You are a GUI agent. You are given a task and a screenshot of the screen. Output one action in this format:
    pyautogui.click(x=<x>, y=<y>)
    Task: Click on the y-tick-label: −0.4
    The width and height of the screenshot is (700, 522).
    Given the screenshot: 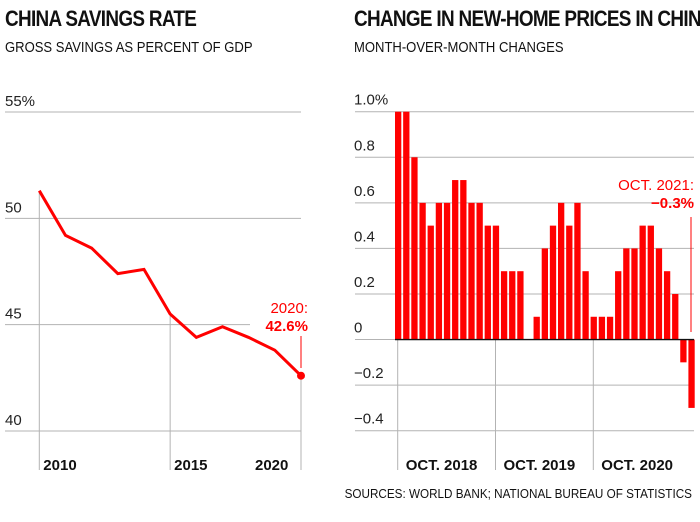 What is the action you would take?
    pyautogui.click(x=369, y=419)
    